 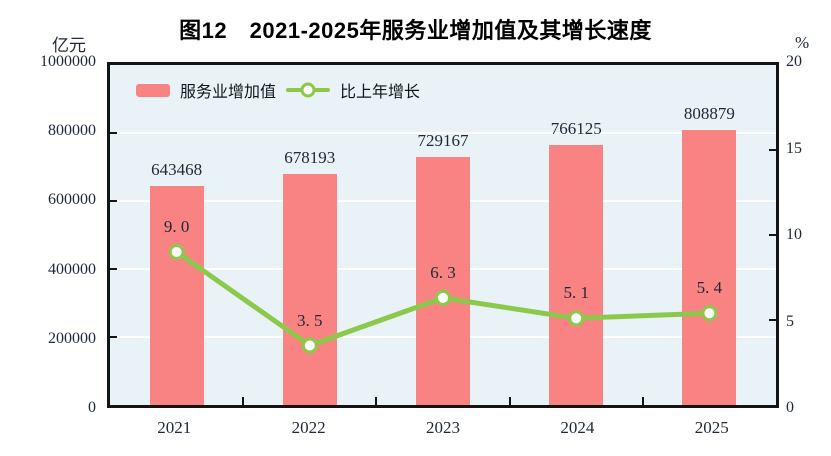 What do you see at coordinates (228, 92) in the screenshot?
I see `legend-label-bar: 服务业增加值` at bounding box center [228, 92].